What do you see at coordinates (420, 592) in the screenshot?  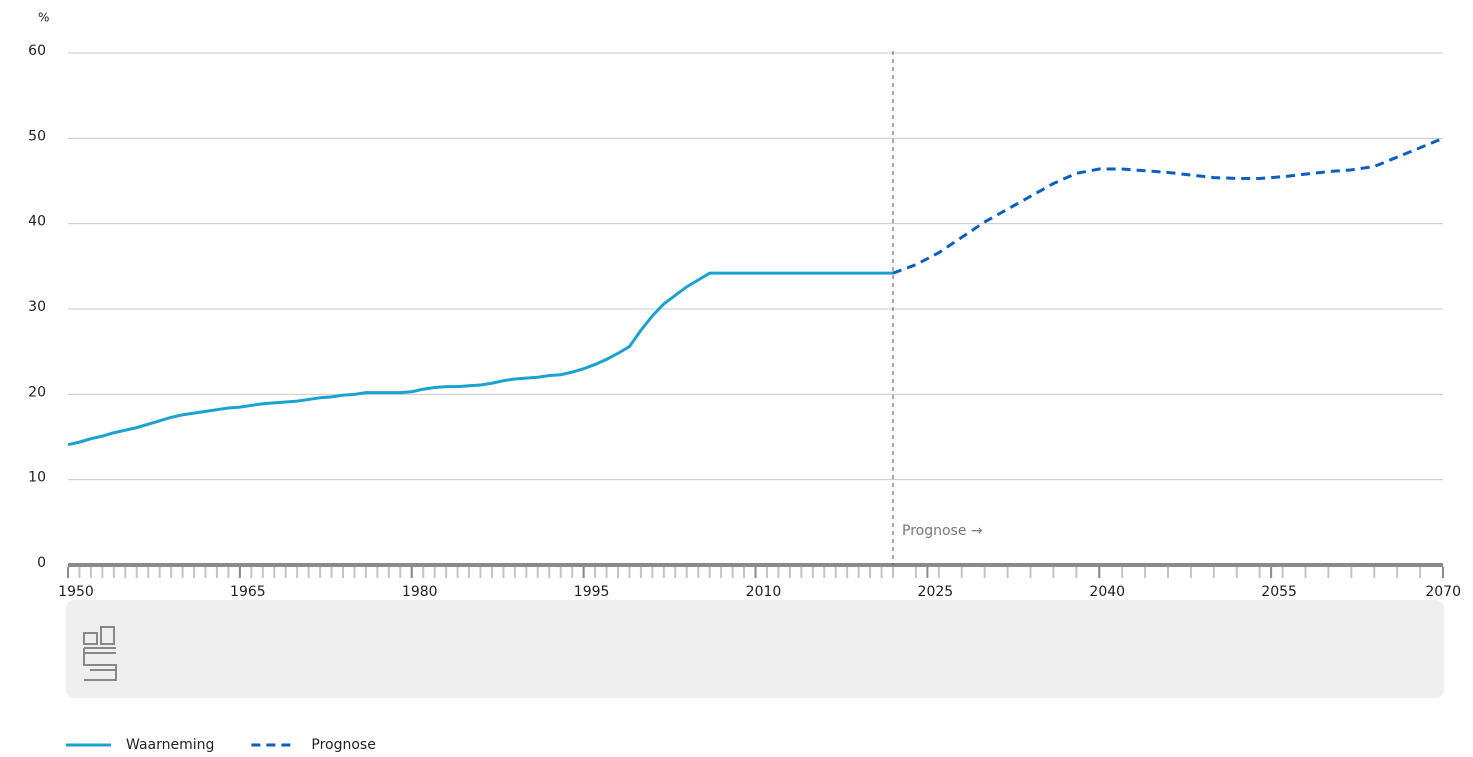 I see `x-tick-label: 1980` at bounding box center [420, 592].